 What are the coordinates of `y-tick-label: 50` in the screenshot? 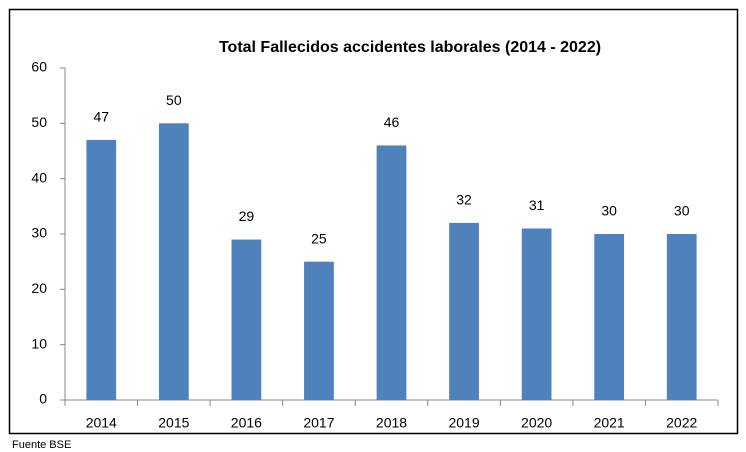 It's located at (39, 122).